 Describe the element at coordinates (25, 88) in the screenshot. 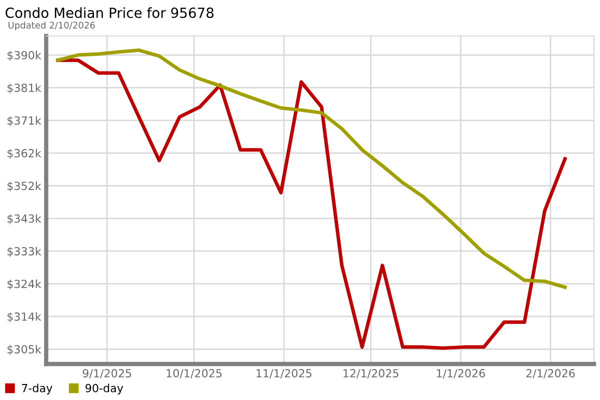

I see `y-tick-label: $381k` at that location.